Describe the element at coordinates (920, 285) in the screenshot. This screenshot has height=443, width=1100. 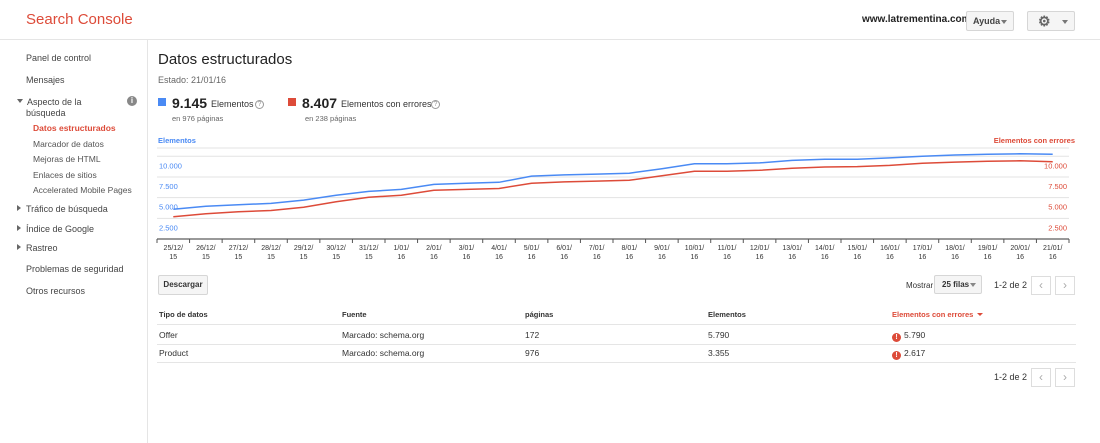
I see `show-label: Mostrar` at that location.